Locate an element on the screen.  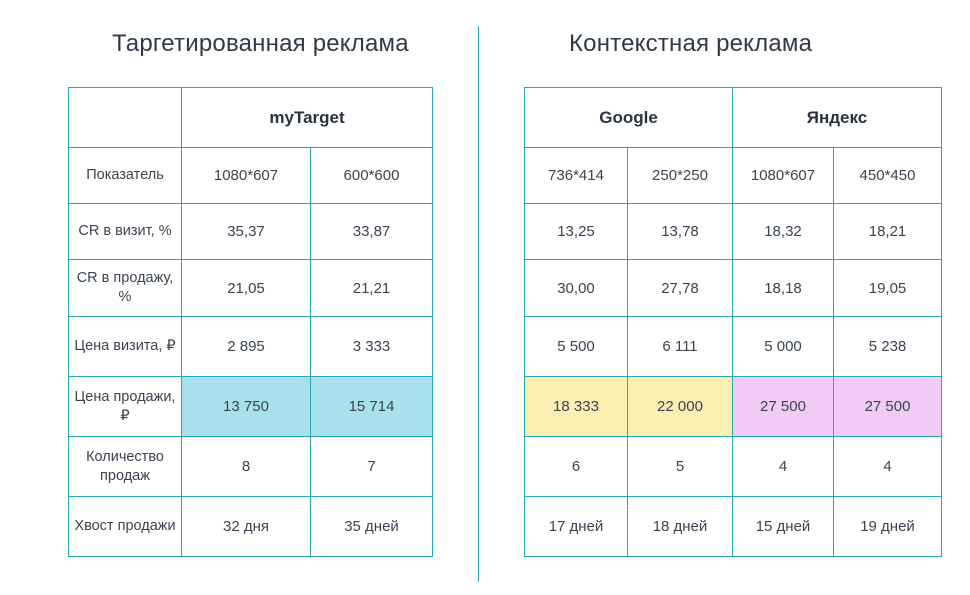
section-divider is located at coordinates (478, 304).